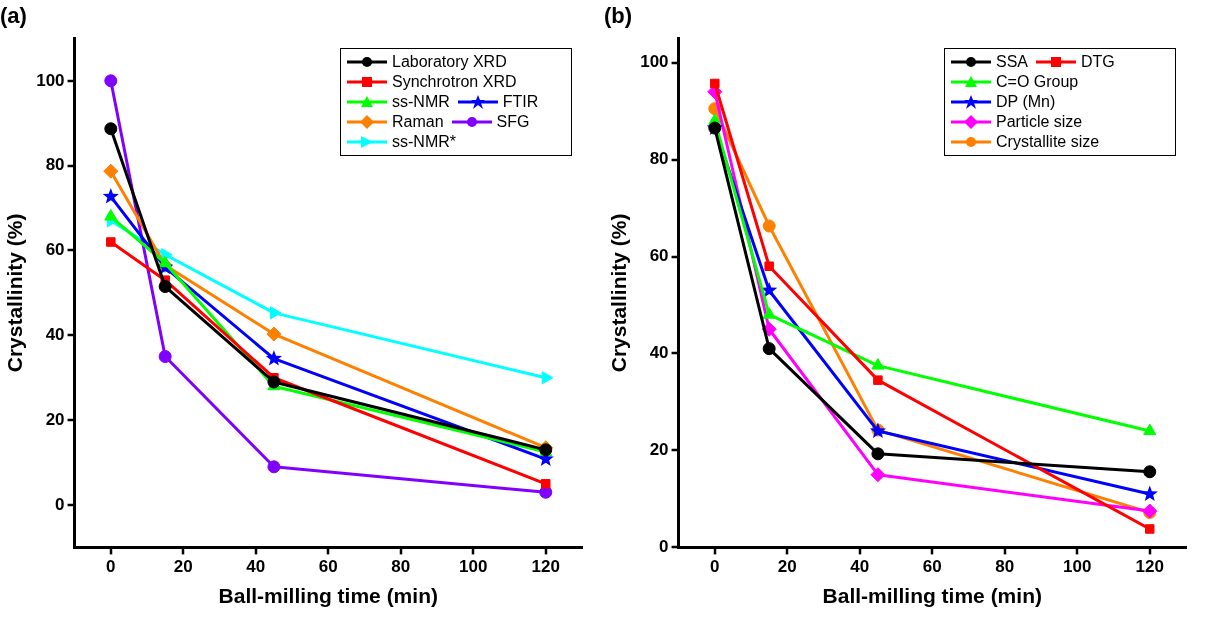 The image size is (1207, 618). What do you see at coordinates (421, 102) in the screenshot?
I see `legend-label: ss-NMR` at bounding box center [421, 102].